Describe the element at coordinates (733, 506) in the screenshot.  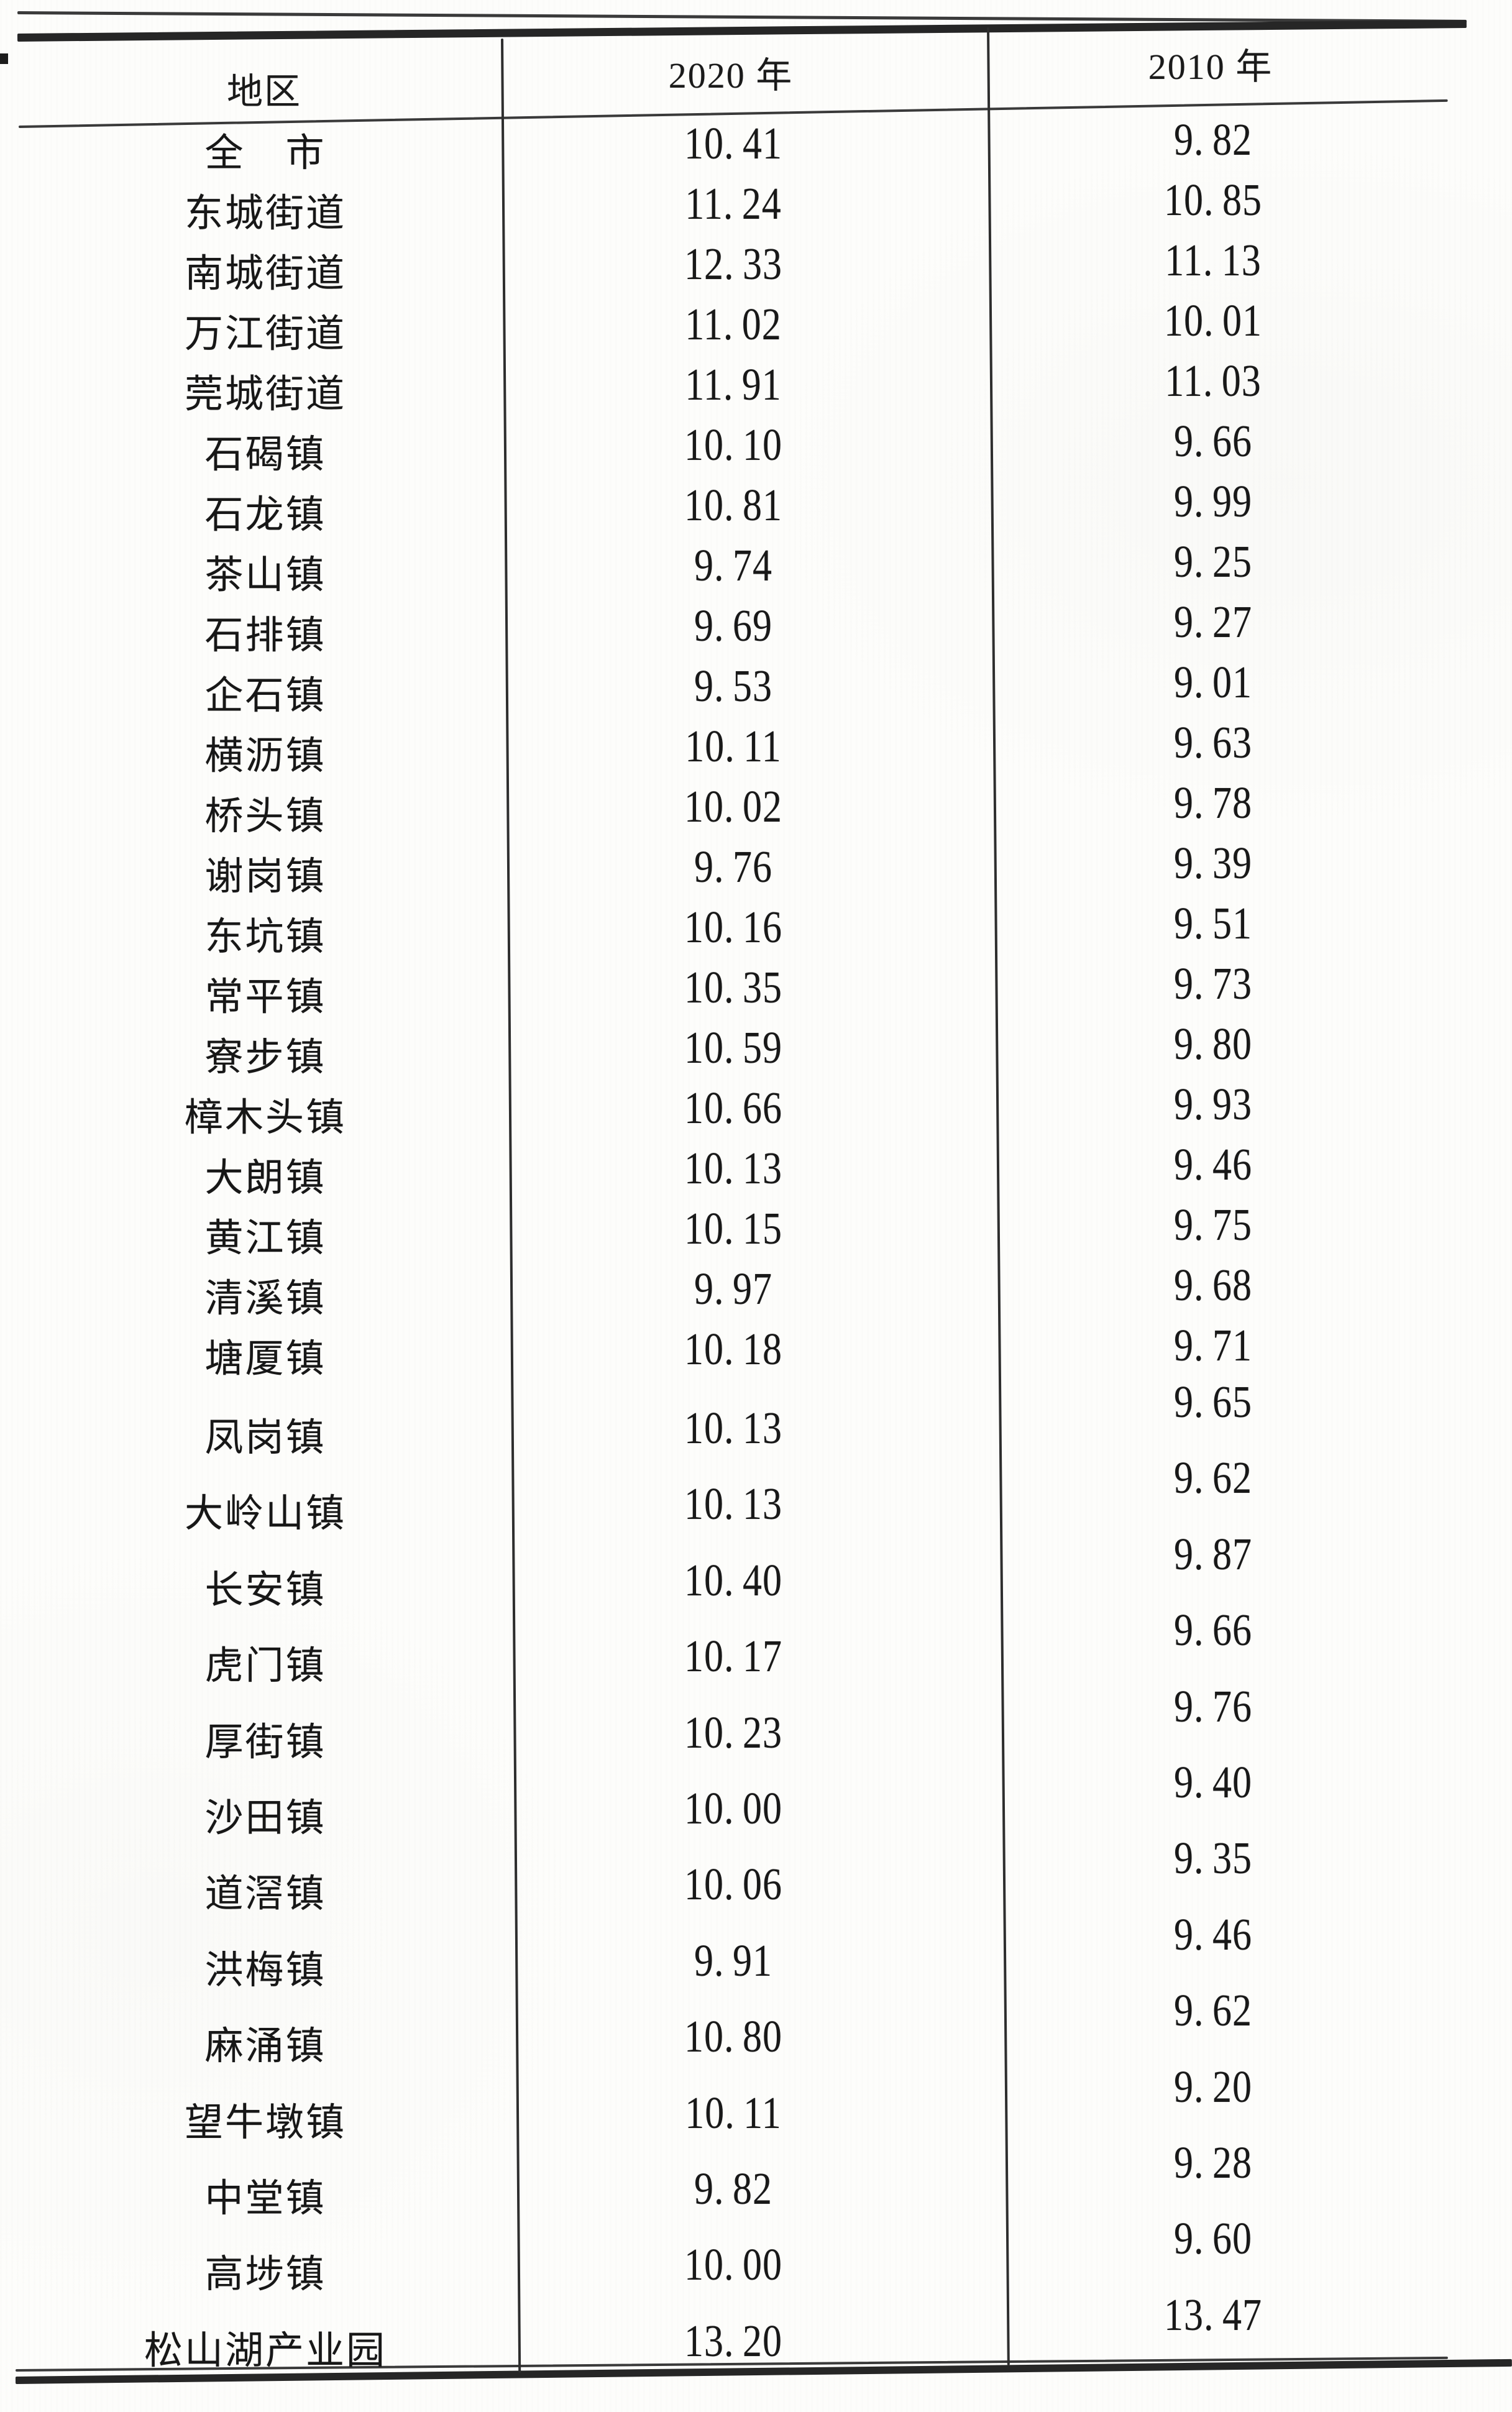
I see `value-2020-cell: 10. 81` at that location.